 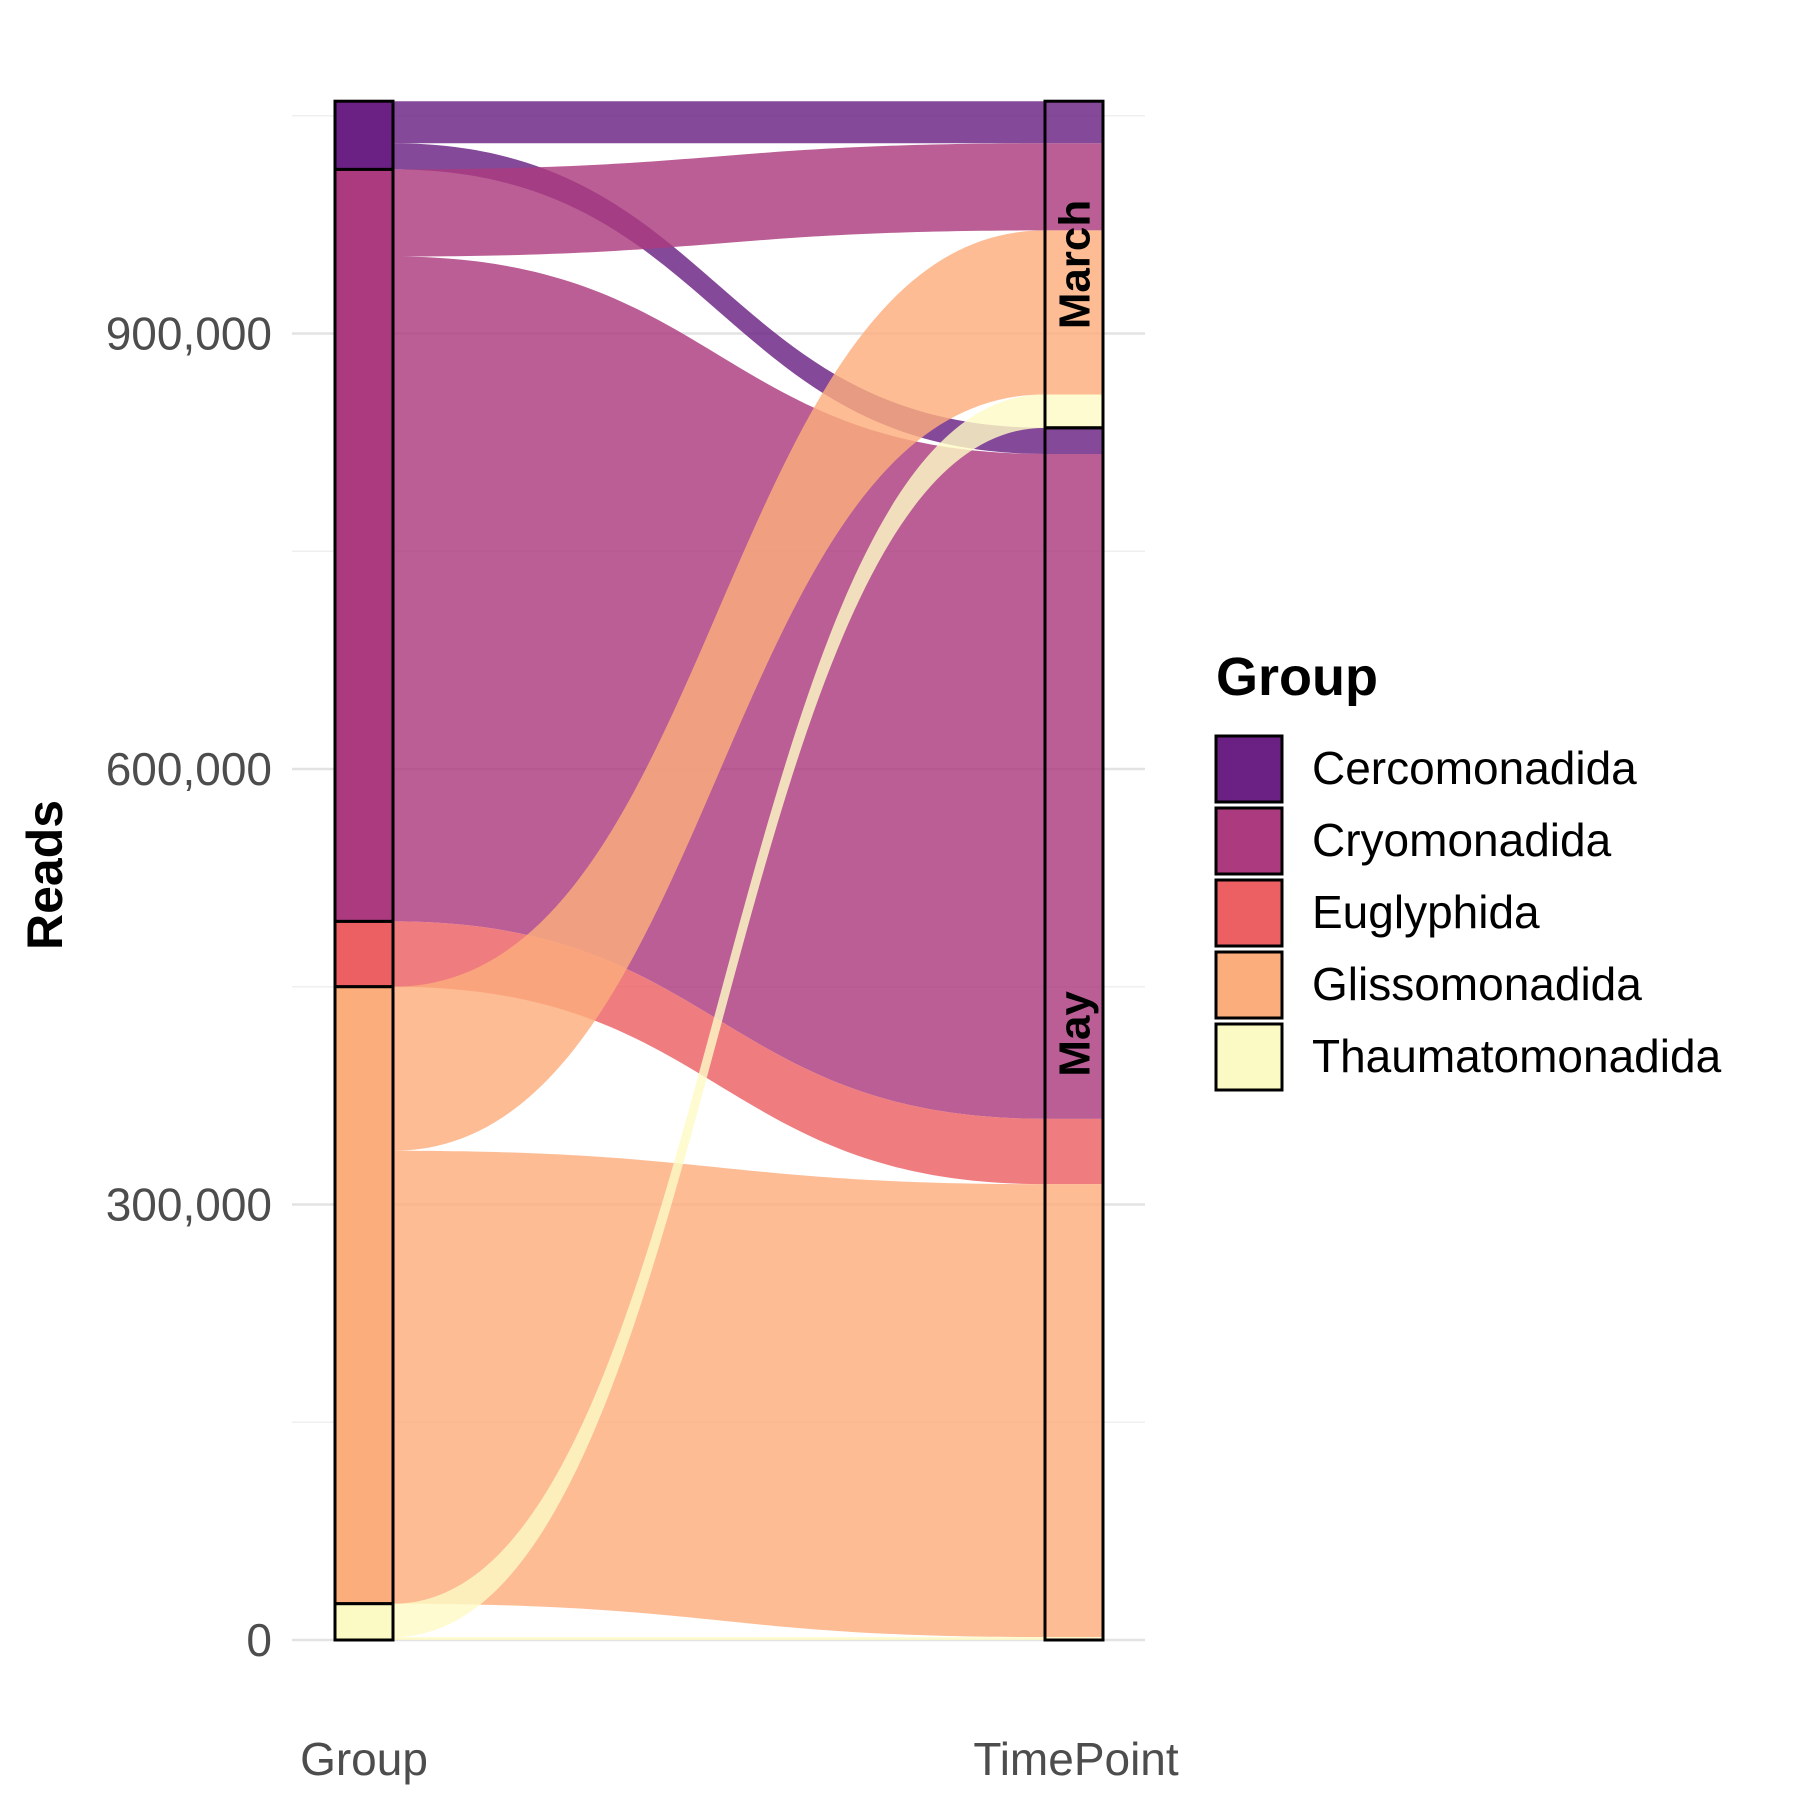 I want to click on y-tick-label: 900,000, so click(x=189, y=333).